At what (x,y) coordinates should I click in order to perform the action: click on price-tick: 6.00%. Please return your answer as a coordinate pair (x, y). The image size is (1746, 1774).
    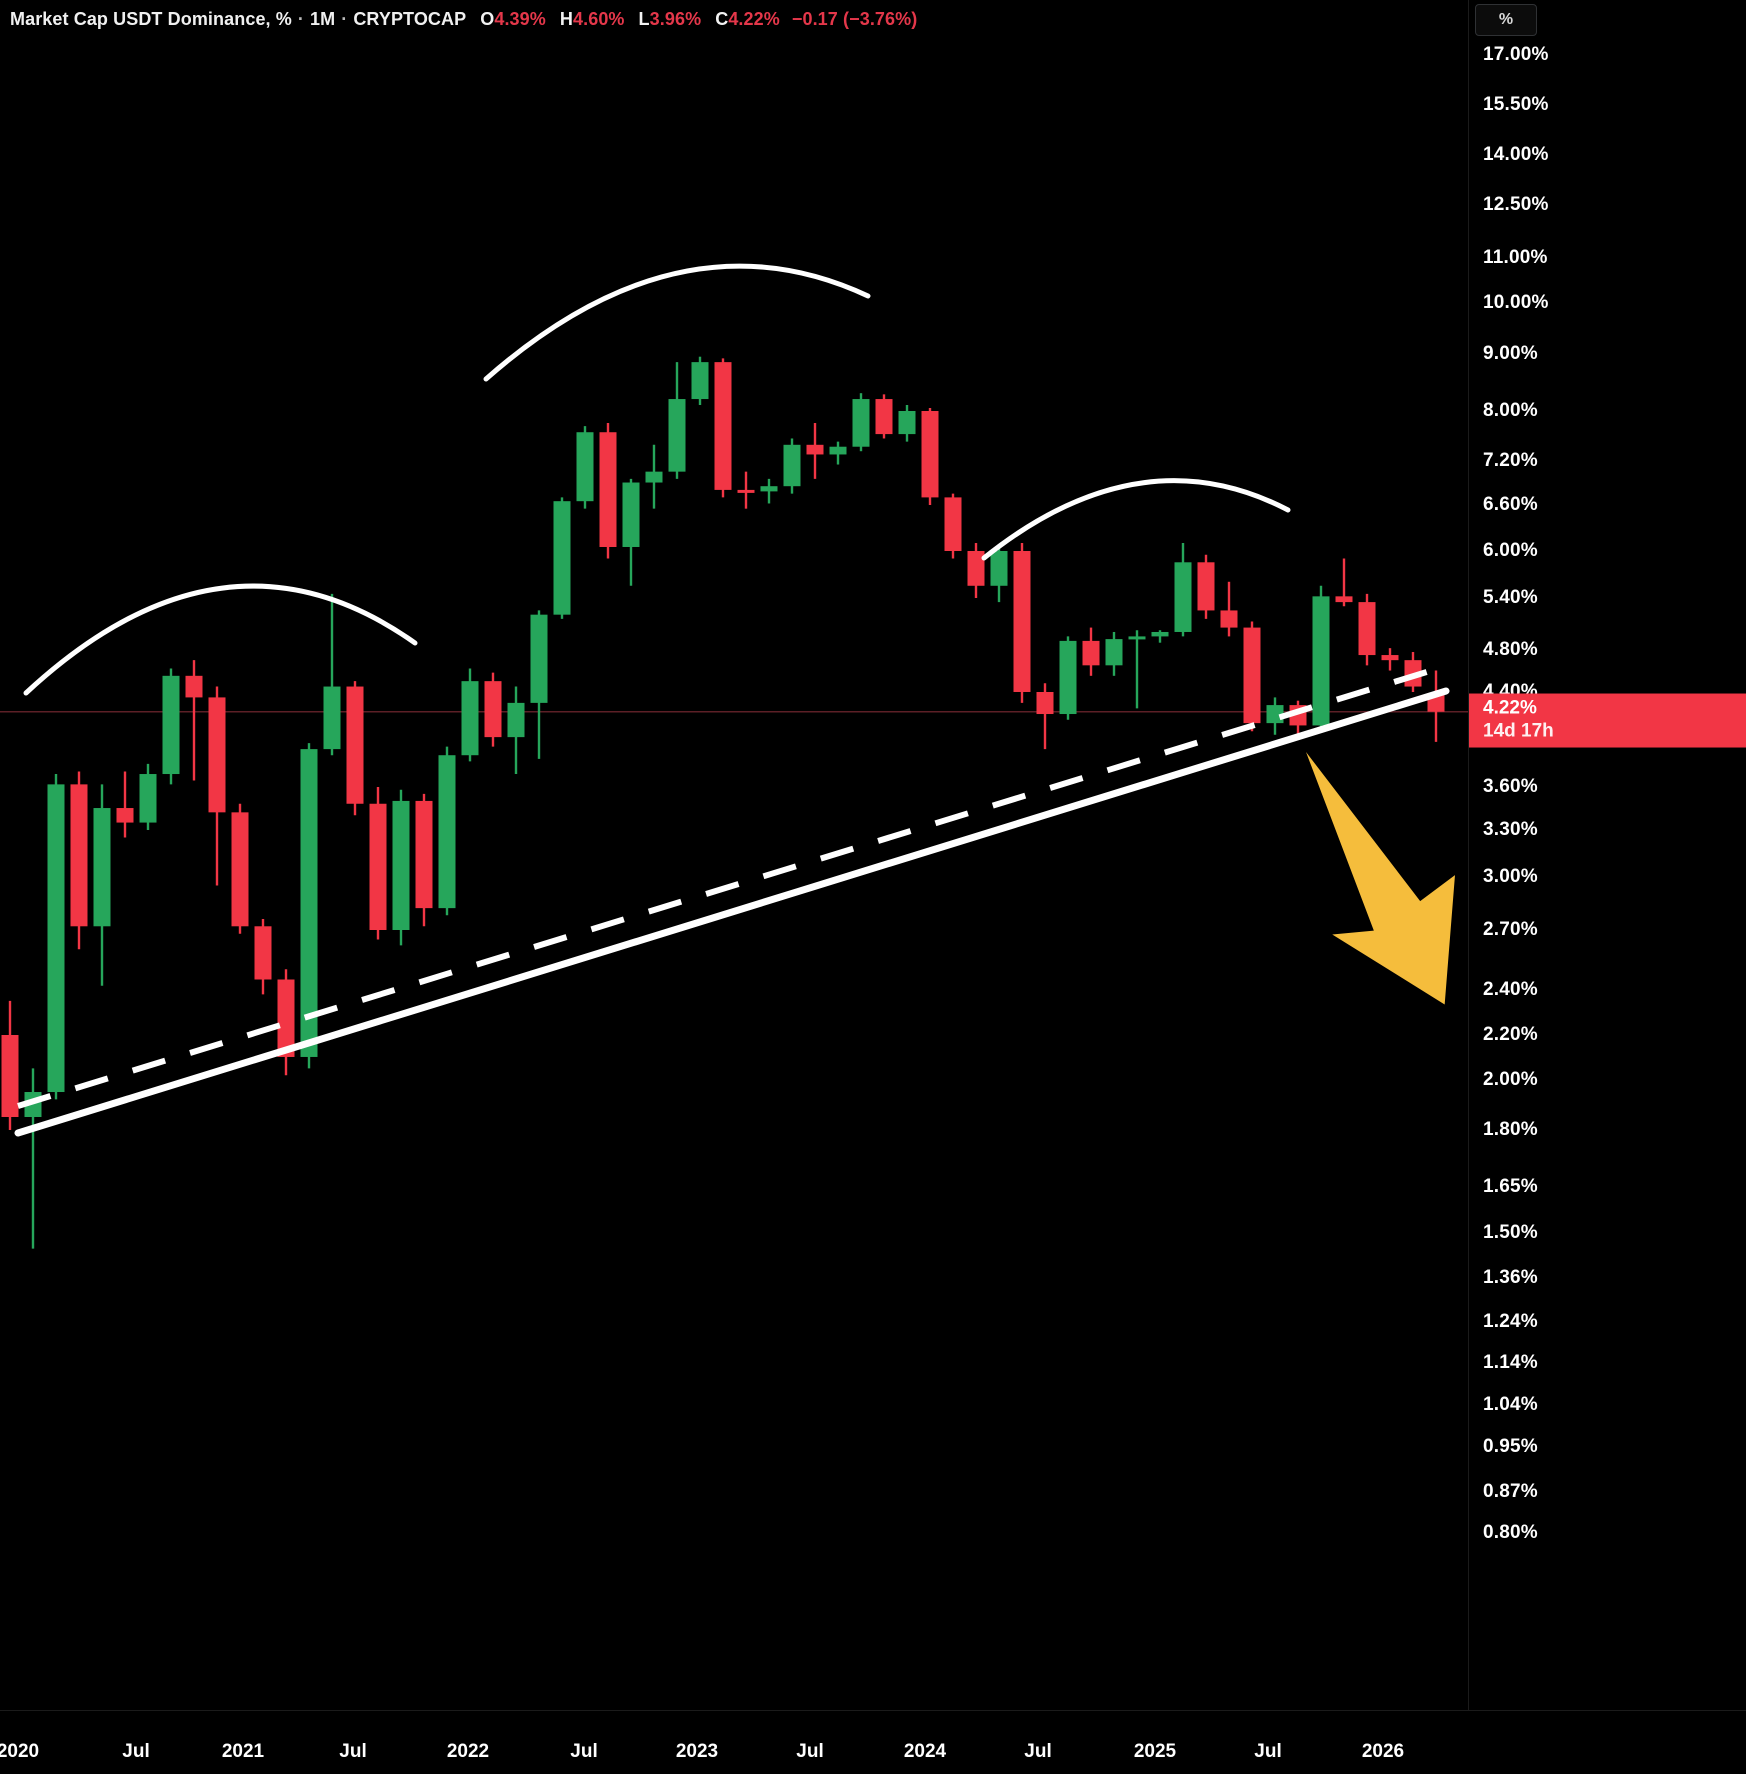
    Looking at the image, I should click on (1510, 550).